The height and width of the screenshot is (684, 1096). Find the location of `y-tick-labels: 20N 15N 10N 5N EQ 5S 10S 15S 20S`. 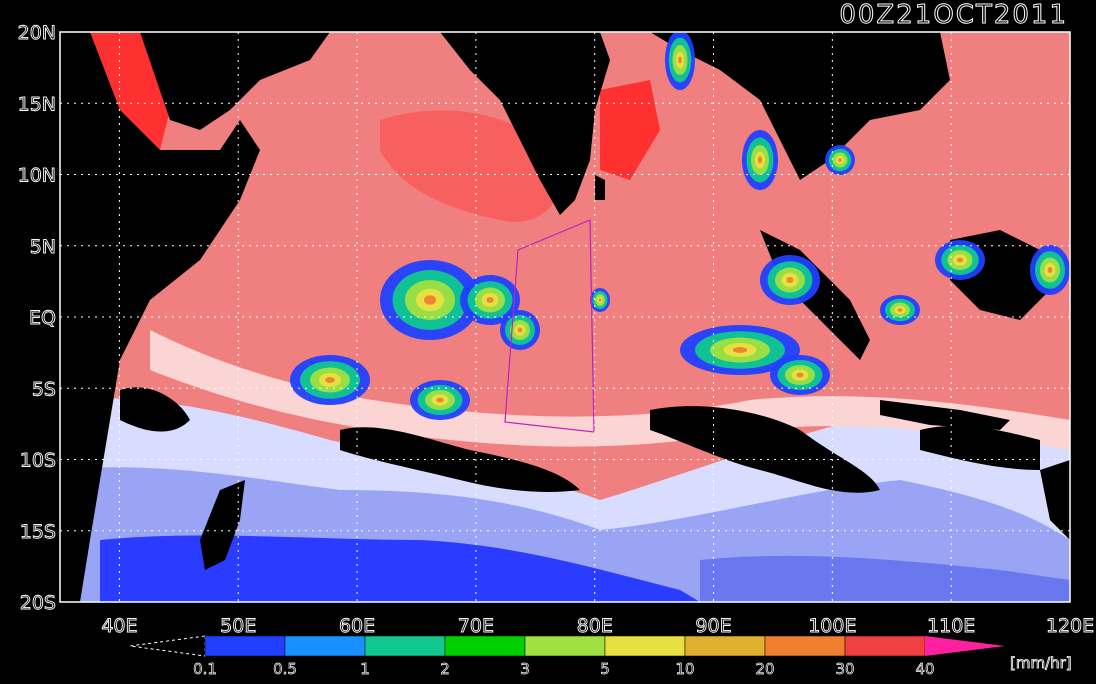

y-tick-labels: 20N 15N 10N 5N EQ 5S 10S 15S 20S is located at coordinates (36, 318).